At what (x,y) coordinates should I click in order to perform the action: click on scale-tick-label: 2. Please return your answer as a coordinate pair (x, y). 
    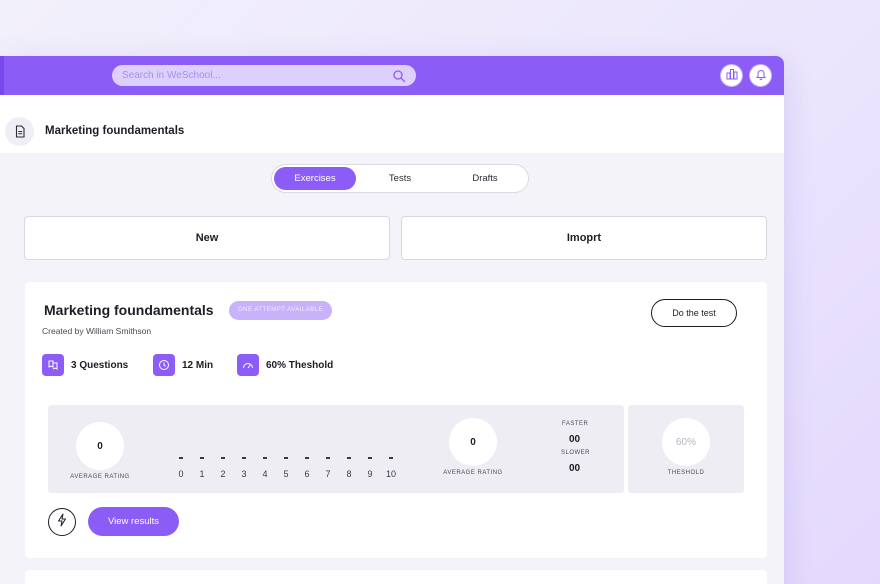
    Looking at the image, I should click on (223, 474).